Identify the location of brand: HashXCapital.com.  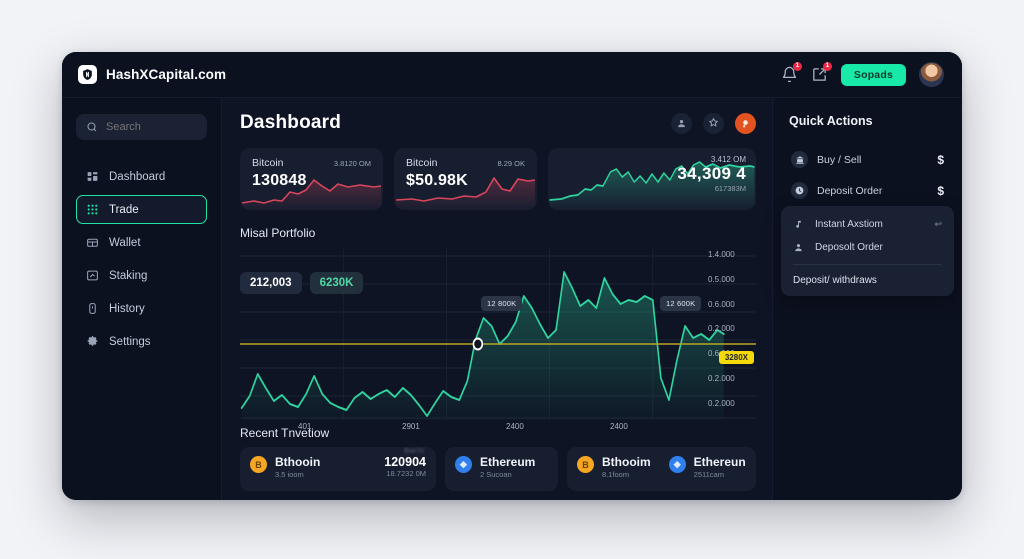
(152, 74).